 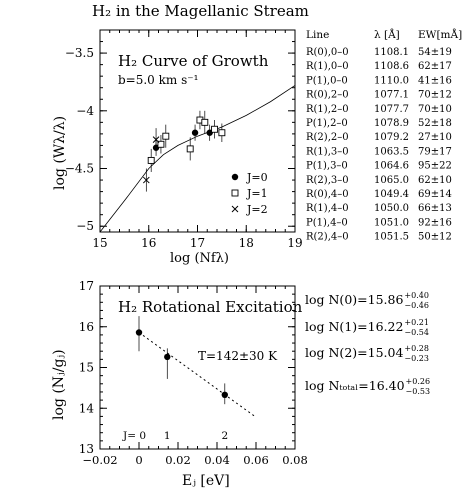 I want to click on table-cell-line: R(1),4–0, so click(x=327, y=208).